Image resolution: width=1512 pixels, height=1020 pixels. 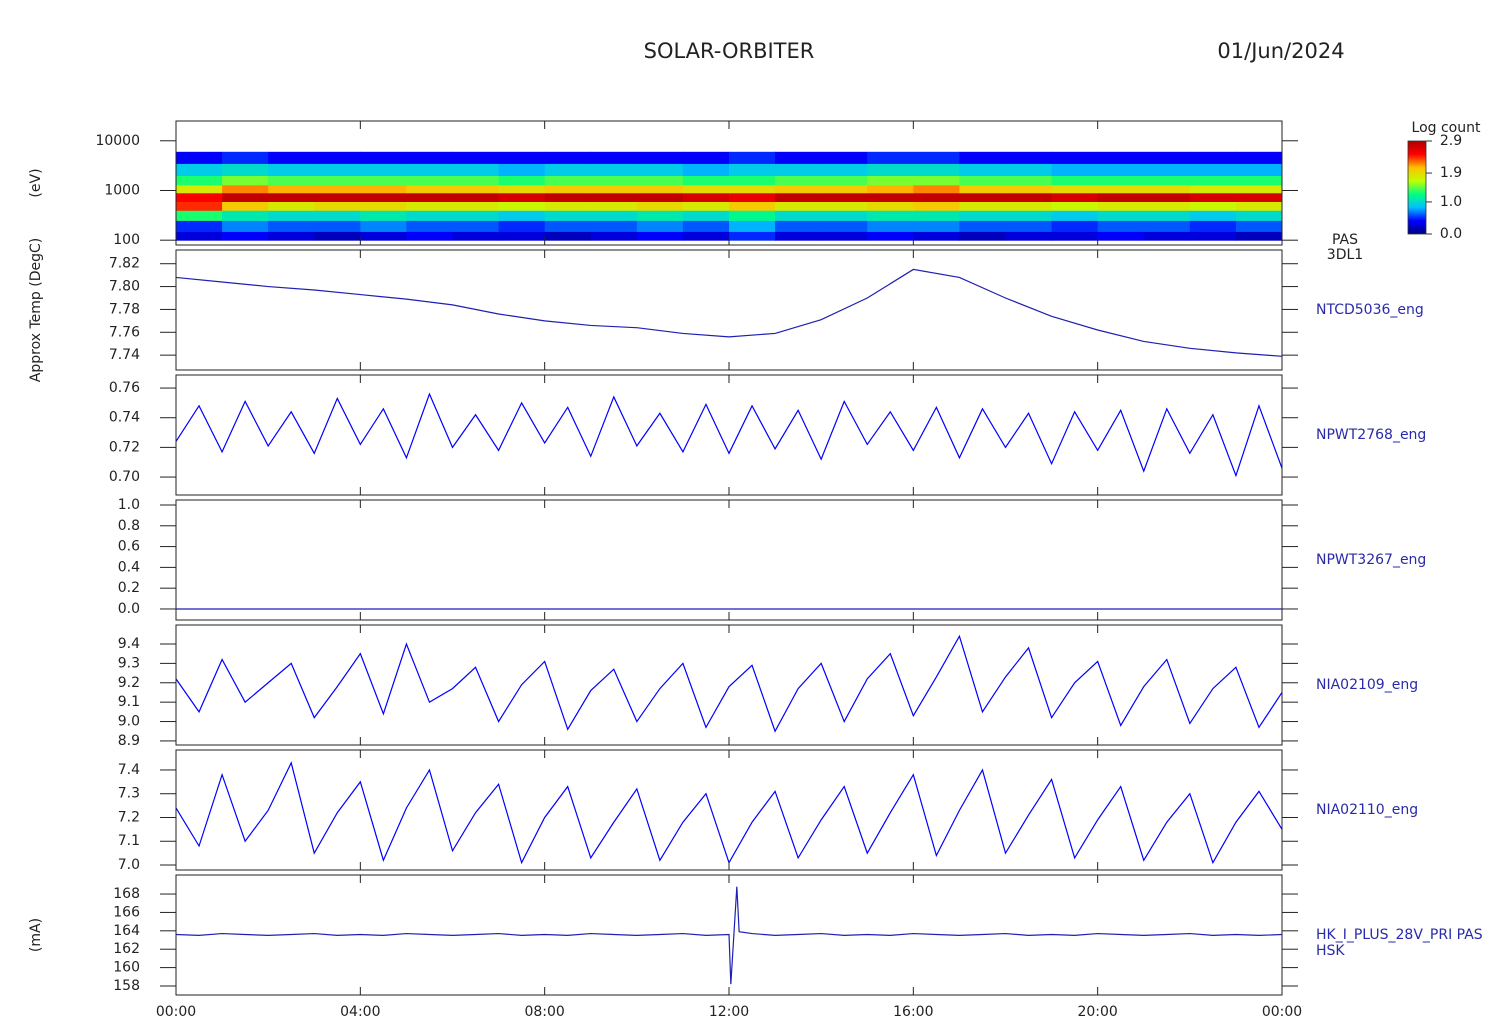 I want to click on series-label: NPWT3267_eng, so click(x=1371, y=560).